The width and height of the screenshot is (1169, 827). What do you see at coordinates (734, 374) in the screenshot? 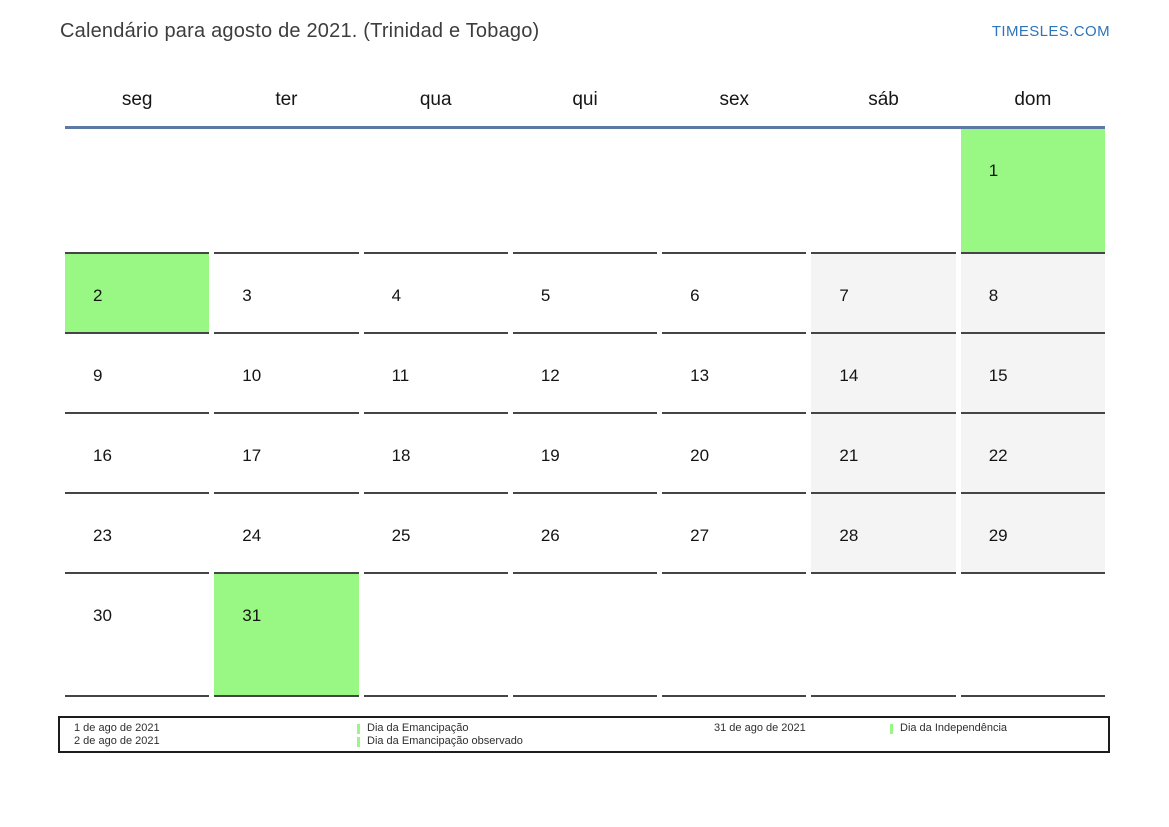
I see `day-cell-13: 13` at bounding box center [734, 374].